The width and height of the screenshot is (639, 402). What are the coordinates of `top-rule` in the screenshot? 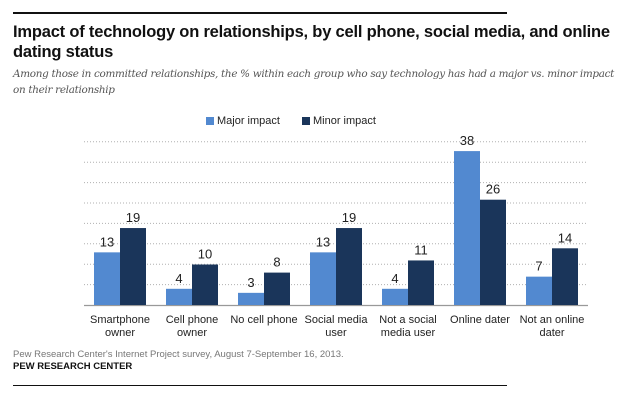 It's located at (260, 13).